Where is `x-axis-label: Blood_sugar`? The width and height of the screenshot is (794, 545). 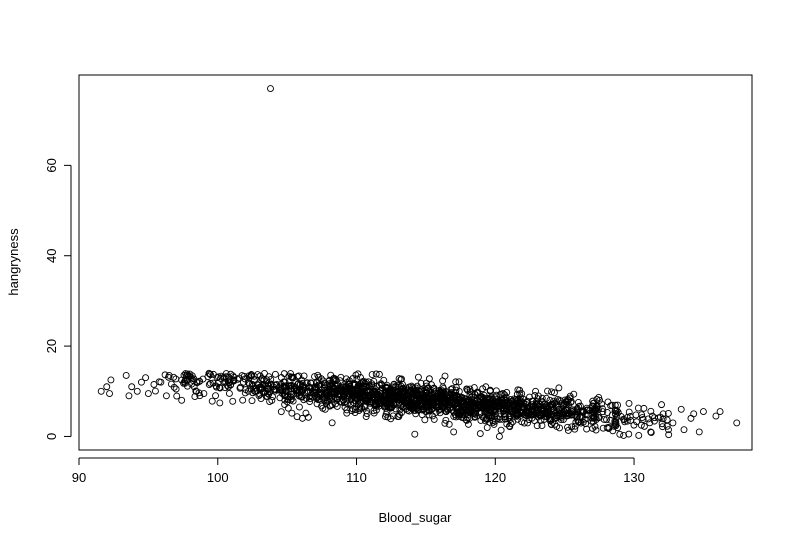
x-axis-label: Blood_sugar is located at coordinates (416, 517).